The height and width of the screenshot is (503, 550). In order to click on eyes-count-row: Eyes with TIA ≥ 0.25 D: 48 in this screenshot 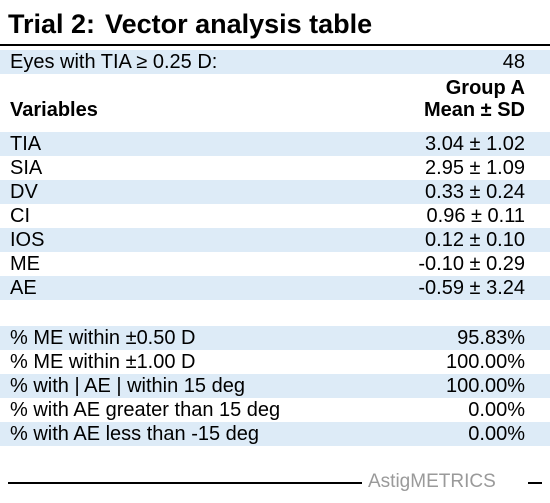, I will do `click(275, 62)`.